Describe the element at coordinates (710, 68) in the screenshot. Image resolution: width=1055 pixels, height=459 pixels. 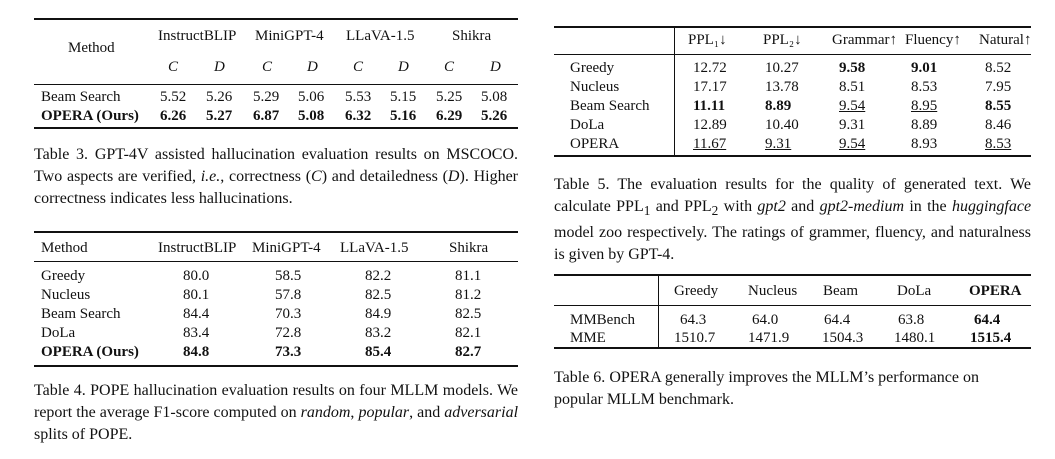
I see `table5-cell: 12.72` at that location.